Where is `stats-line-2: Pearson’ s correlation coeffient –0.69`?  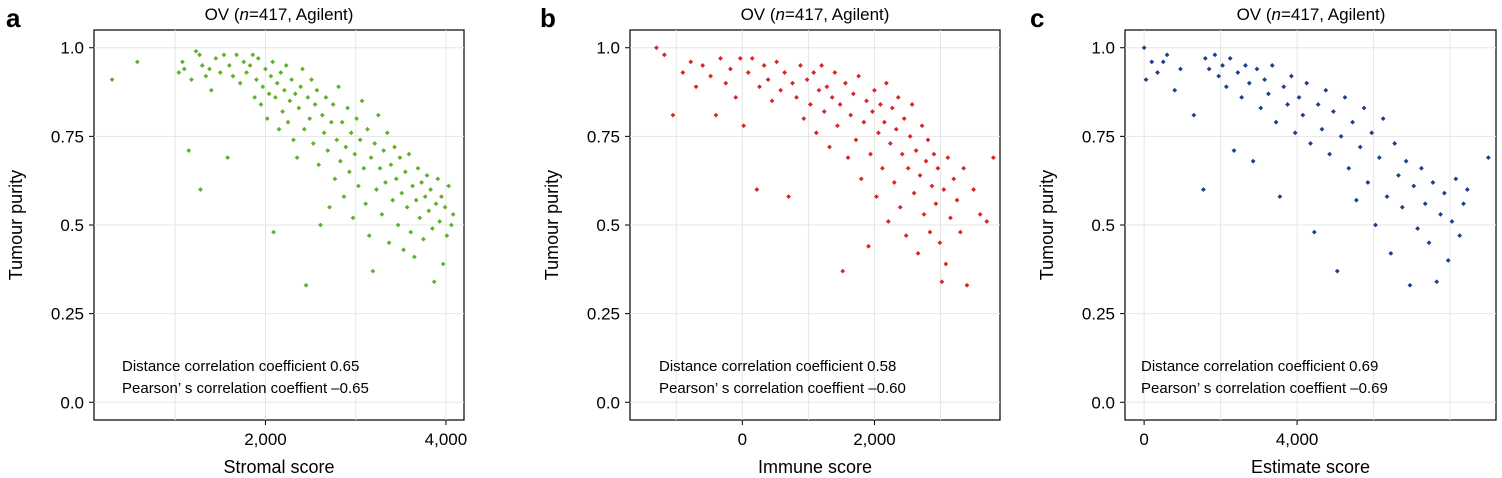 stats-line-2: Pearson’ s correlation coeffient –0.69 is located at coordinates (1264, 388).